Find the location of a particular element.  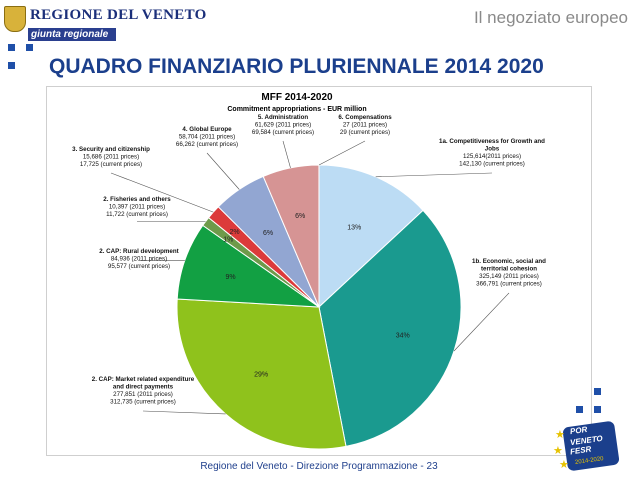

pie-percent-label: 29% is located at coordinates (261, 374).